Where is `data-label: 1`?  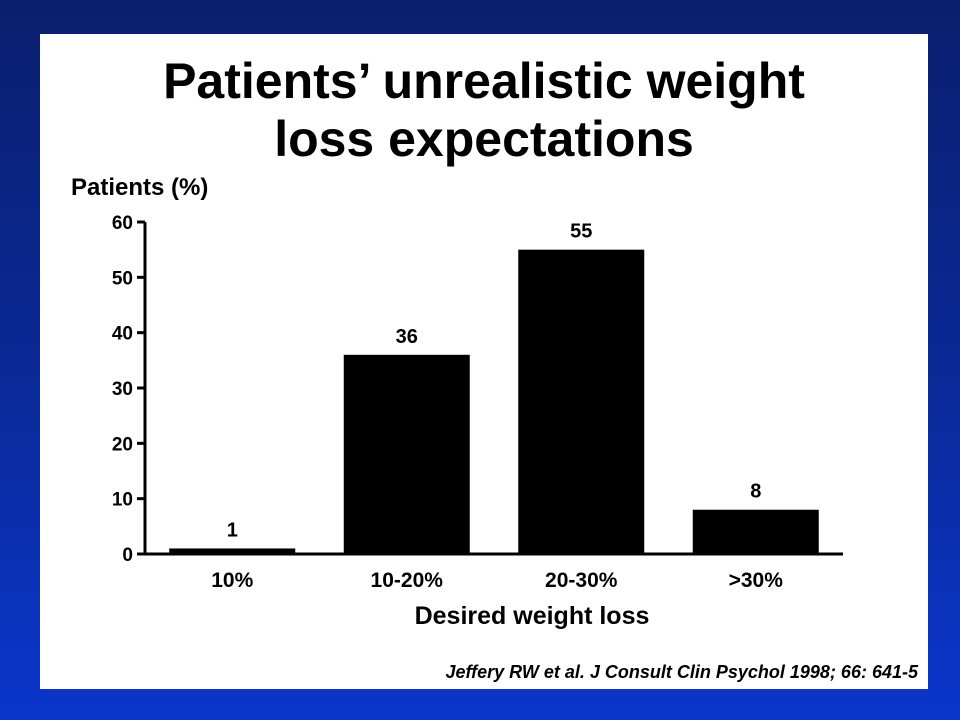
data-label: 1 is located at coordinates (232, 530).